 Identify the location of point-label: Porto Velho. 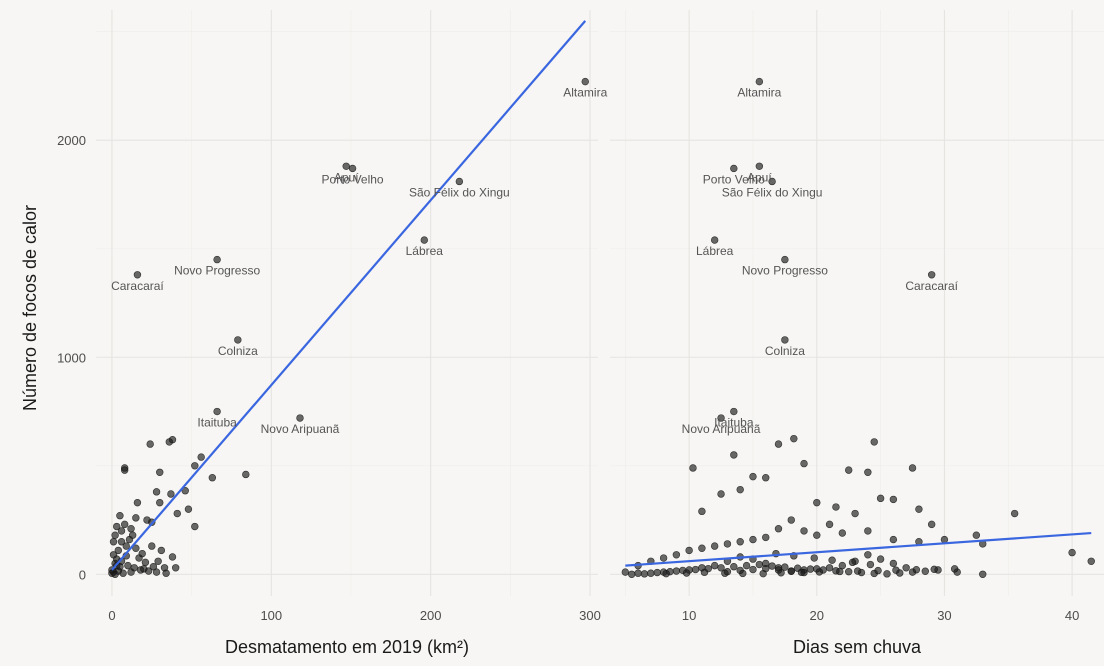
(734, 179).